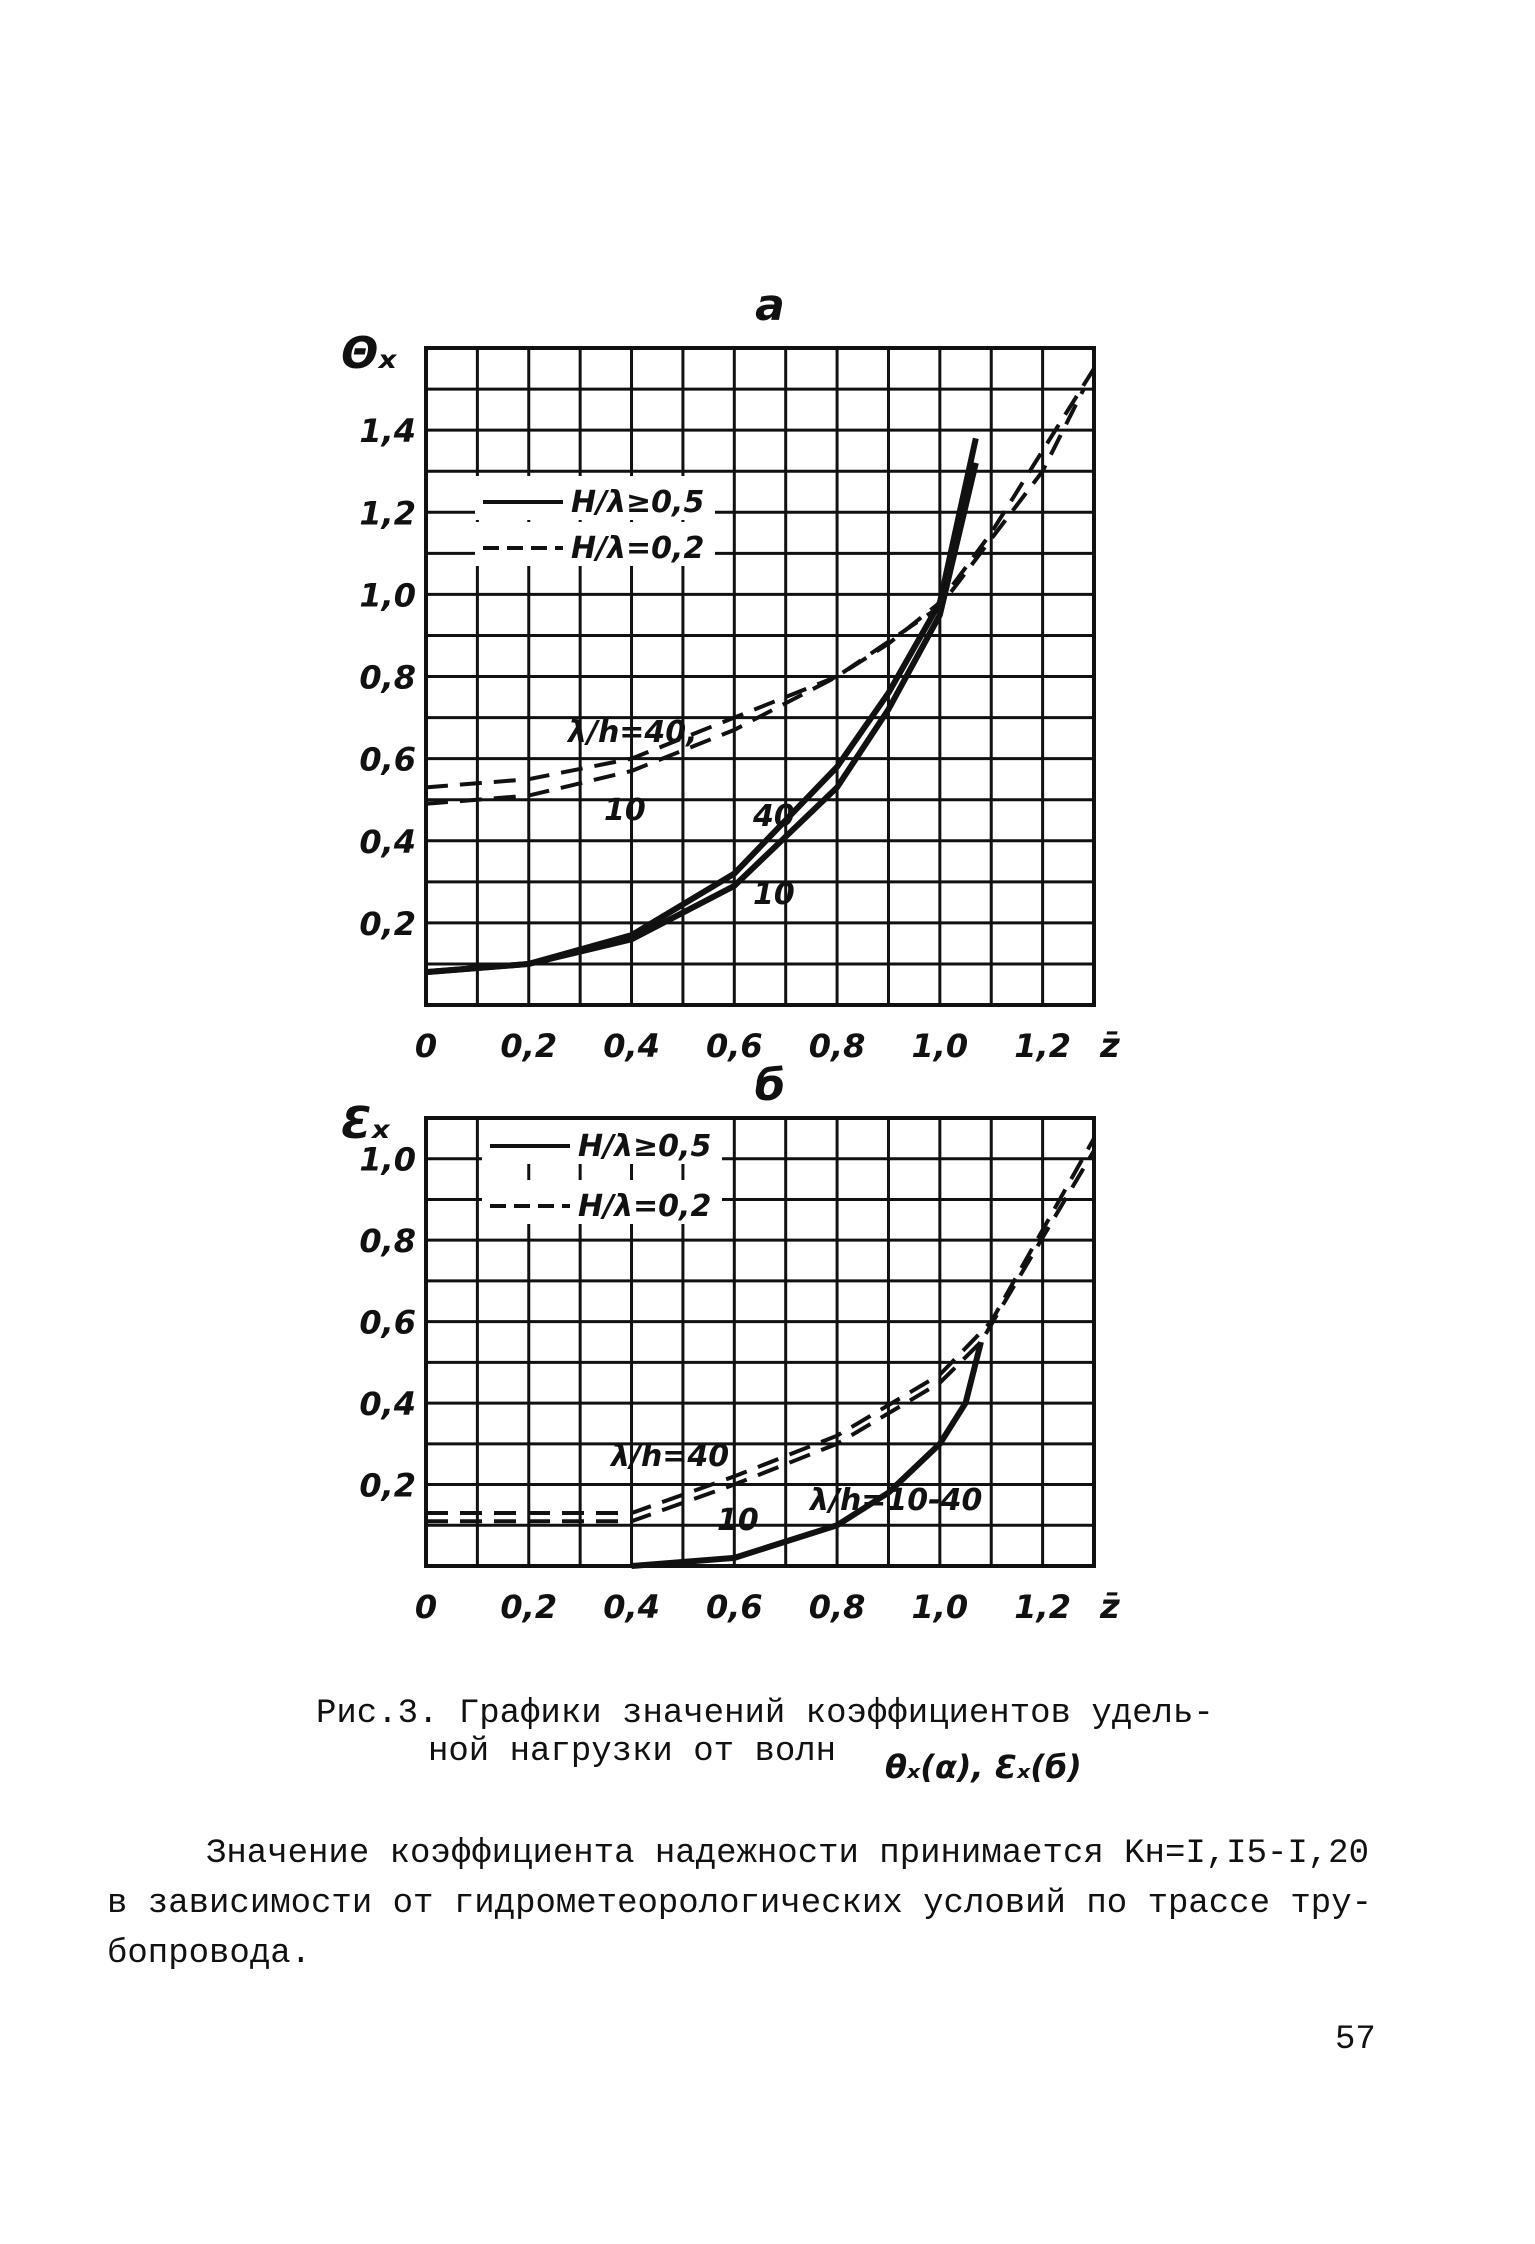 Image resolution: width=1535 pixels, height=2244 pixels. What do you see at coordinates (983, 1767) in the screenshot?
I see `caption-formula: θₓ(α), Ɛₓ(б)` at bounding box center [983, 1767].